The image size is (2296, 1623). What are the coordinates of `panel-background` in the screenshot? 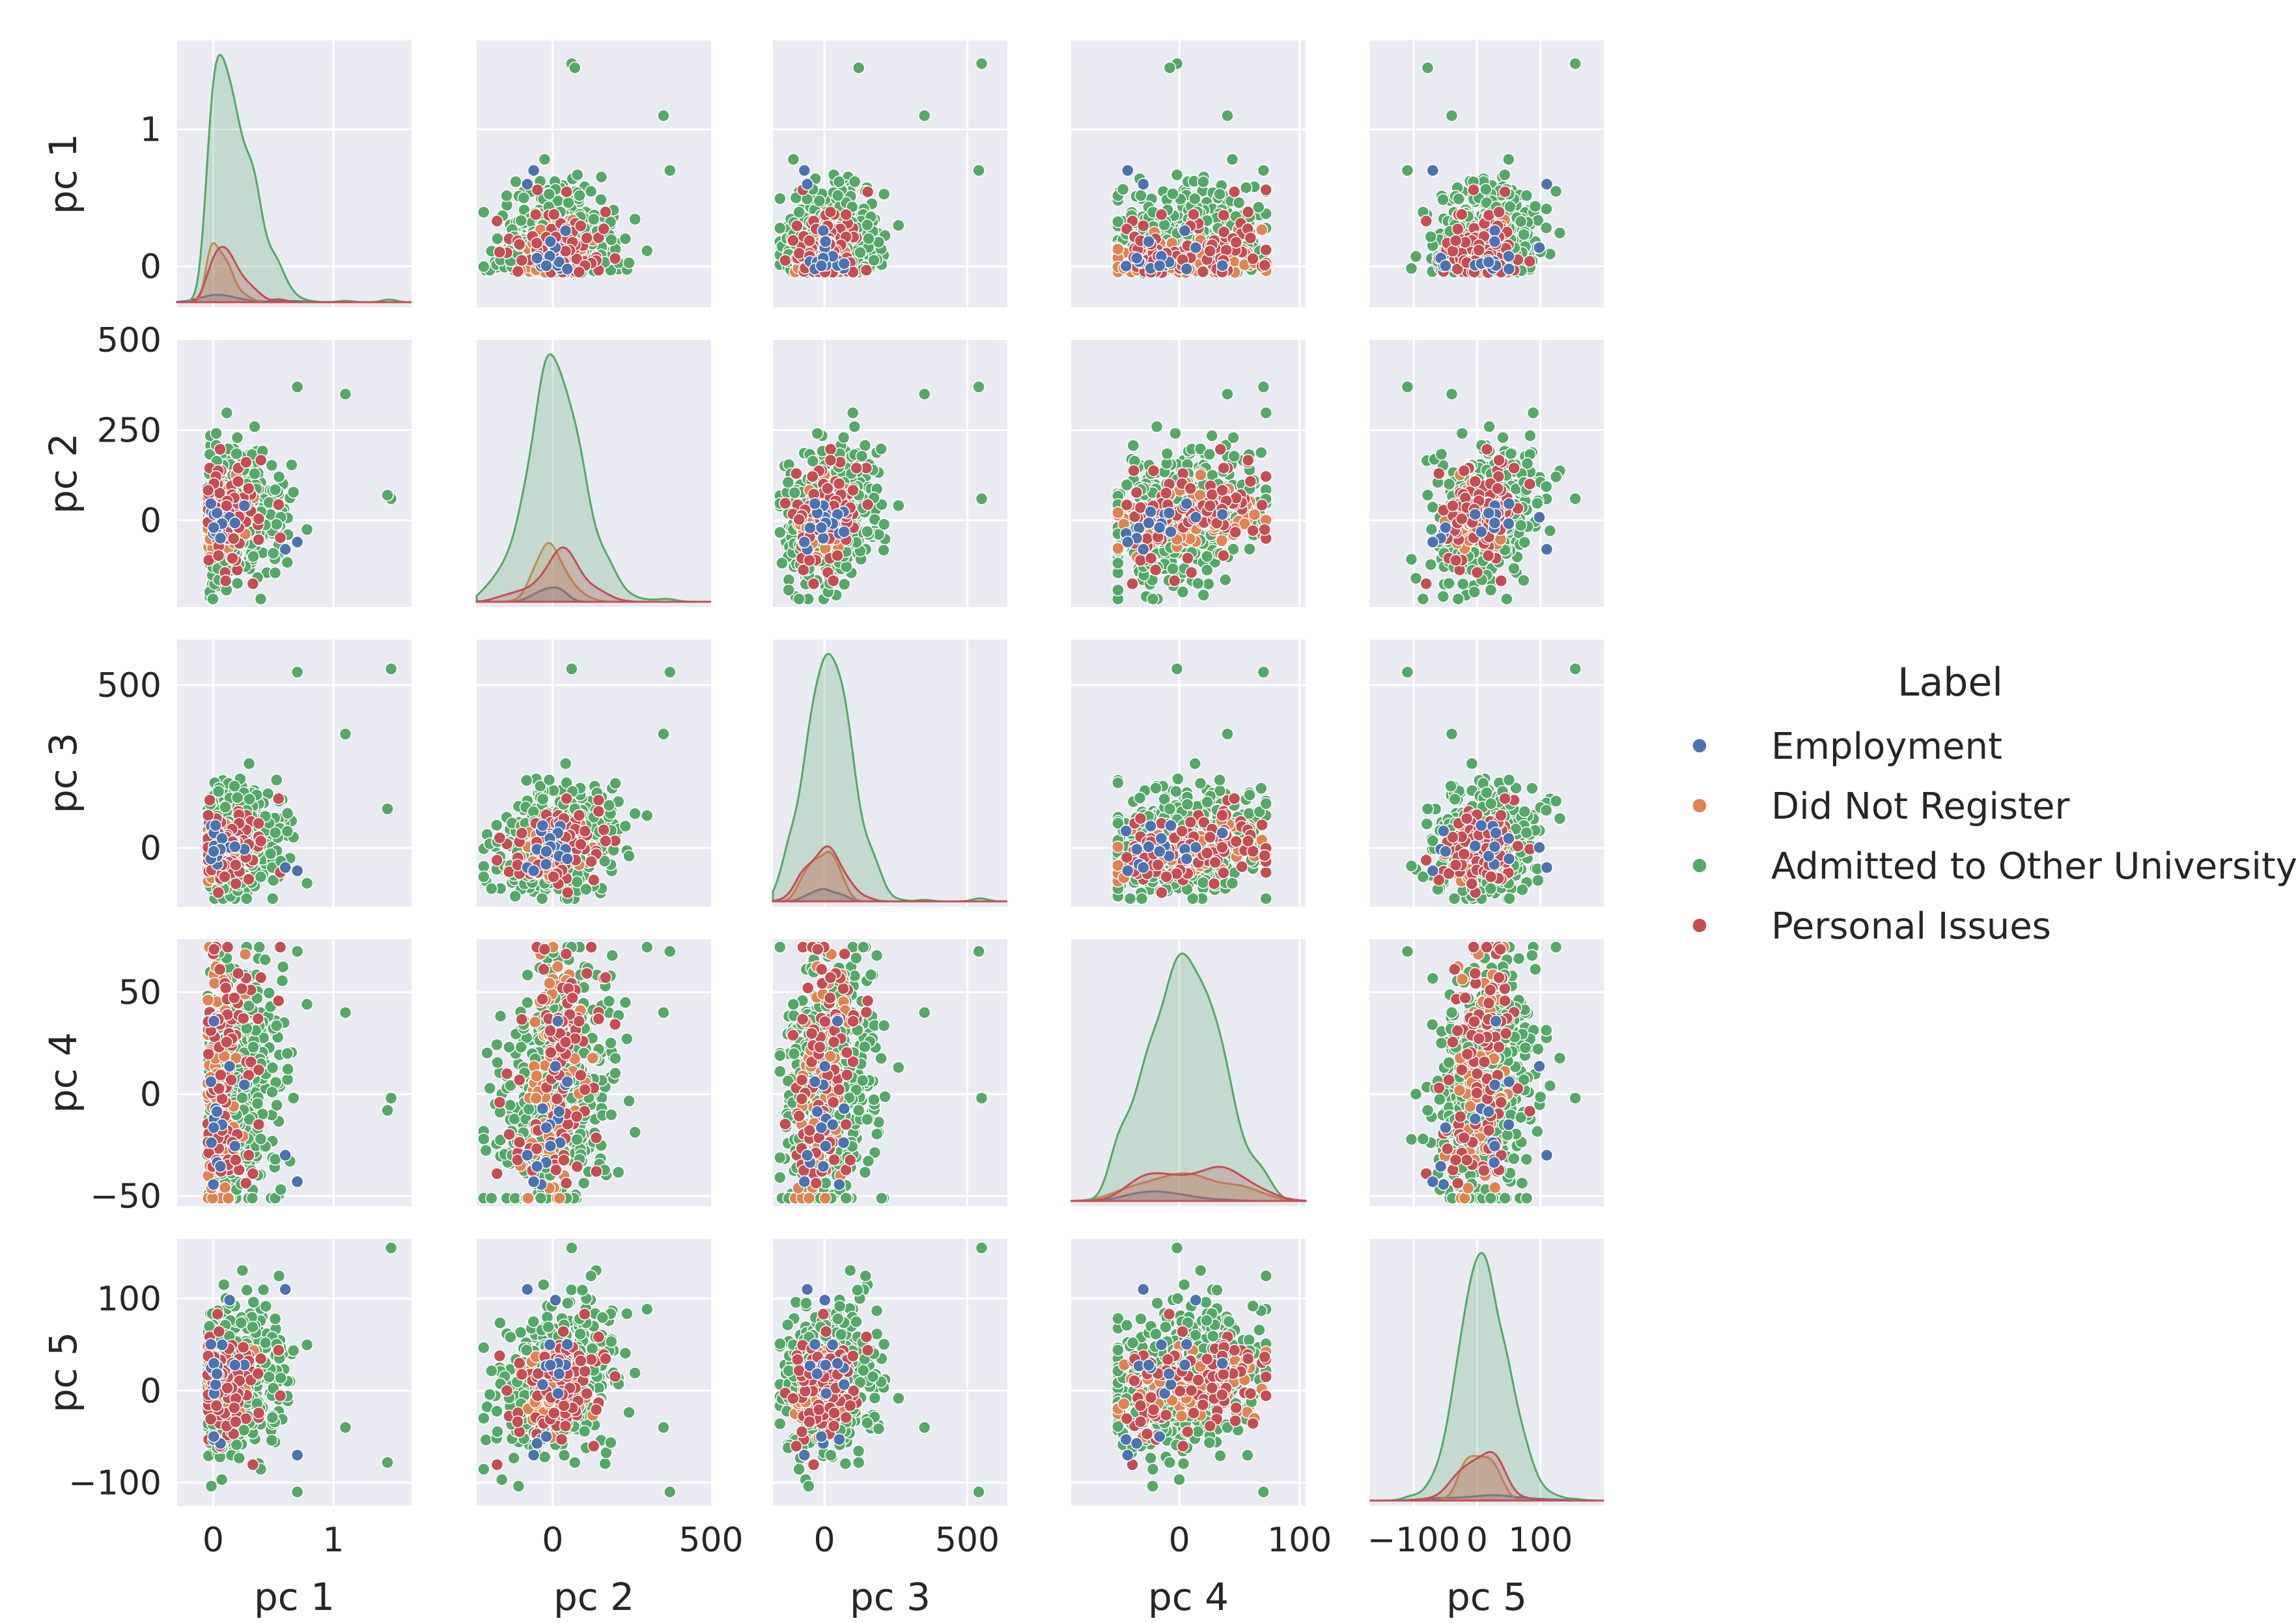 It's located at (295, 173).